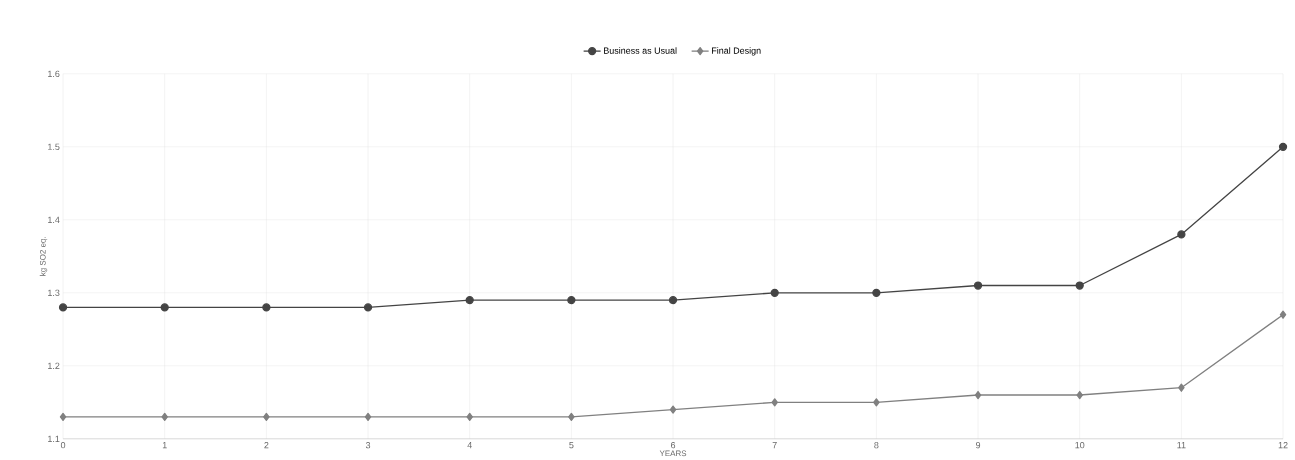 The height and width of the screenshot is (460, 1295). Describe the element at coordinates (54, 219) in the screenshot. I see `y-tick-label: 1.4` at that location.